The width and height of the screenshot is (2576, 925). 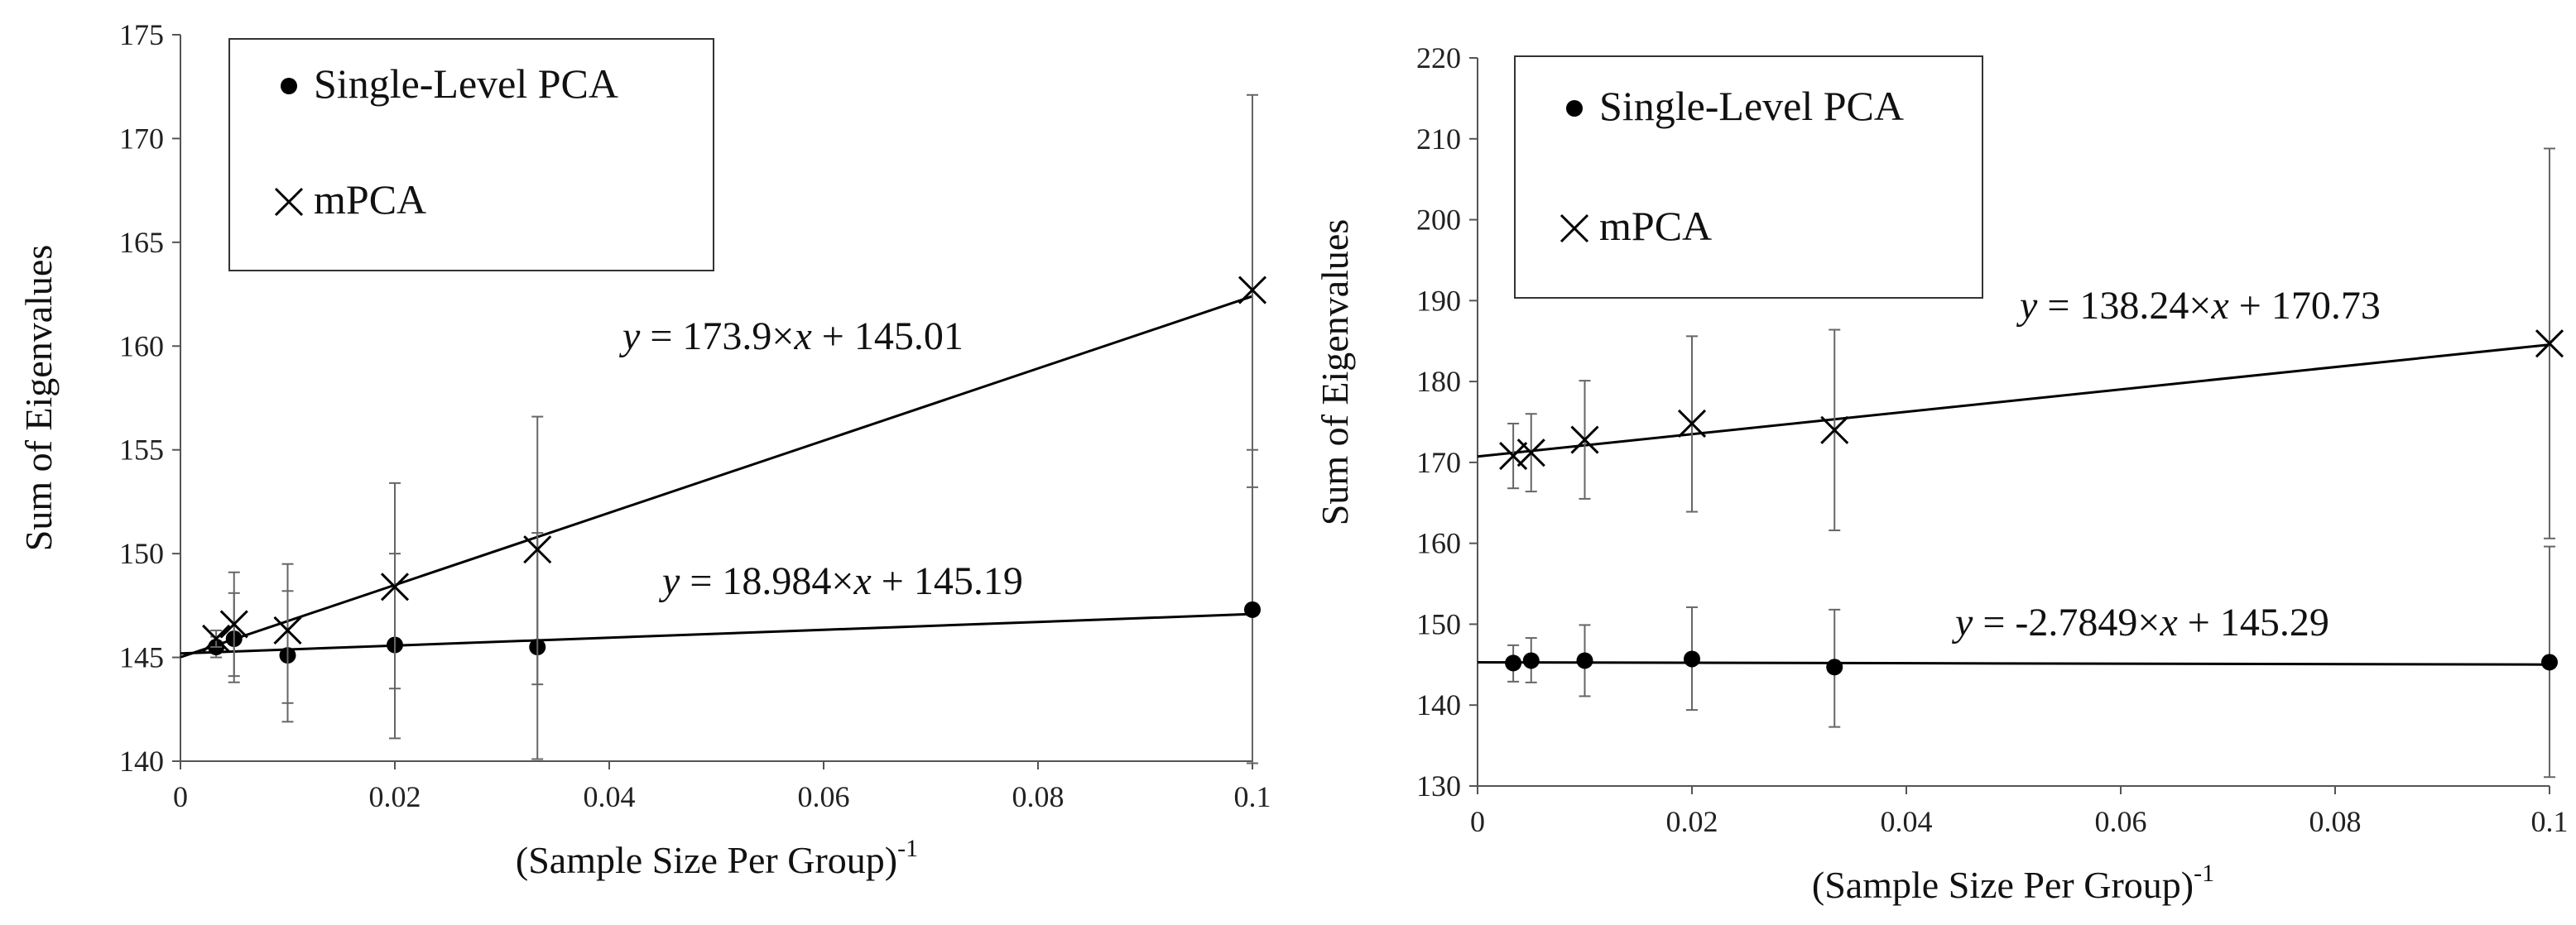 What do you see at coordinates (2253, 623) in the screenshot?
I see `equation-part: + 145.29` at bounding box center [2253, 623].